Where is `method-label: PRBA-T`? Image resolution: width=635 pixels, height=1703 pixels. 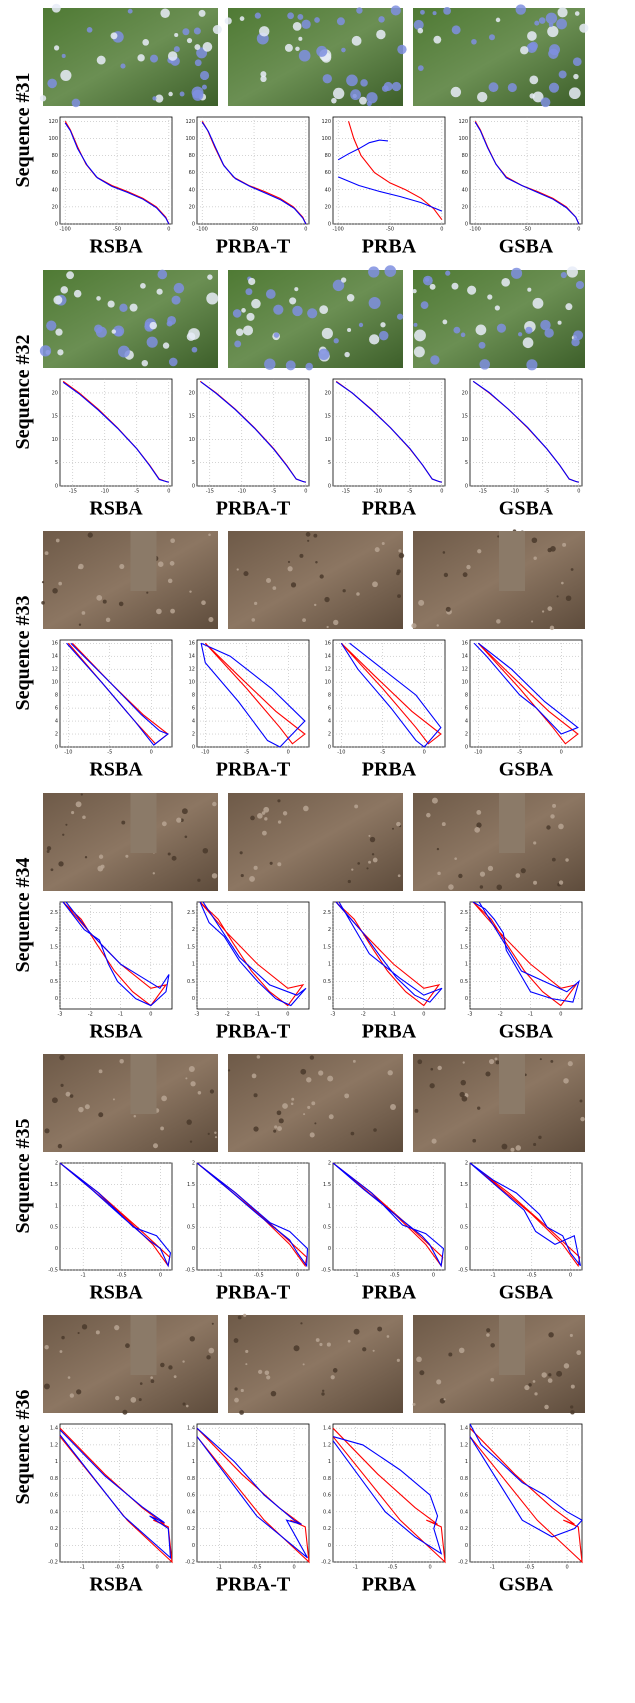 method-label: PRBA-T is located at coordinates (253, 509).